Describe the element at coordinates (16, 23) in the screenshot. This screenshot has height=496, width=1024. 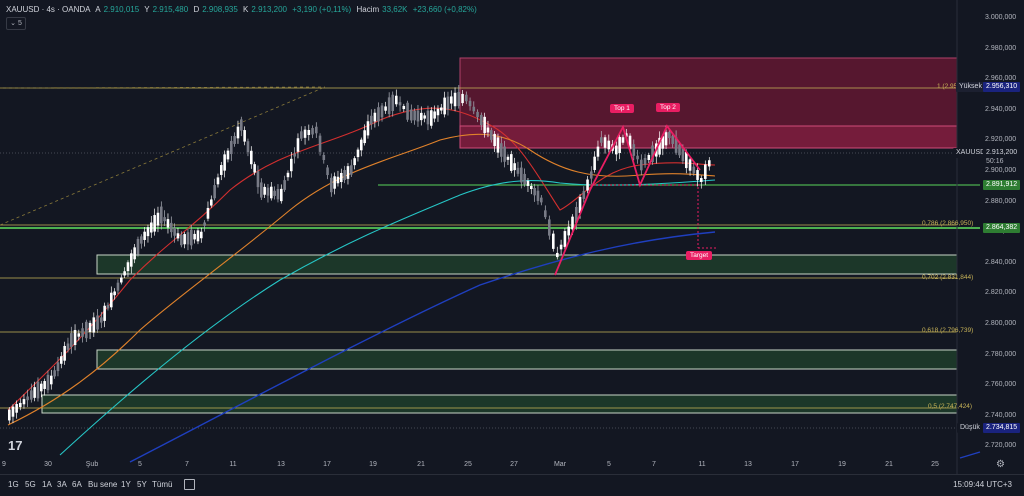
I see `collapse-indicators-button: ⌄ 5` at that location.